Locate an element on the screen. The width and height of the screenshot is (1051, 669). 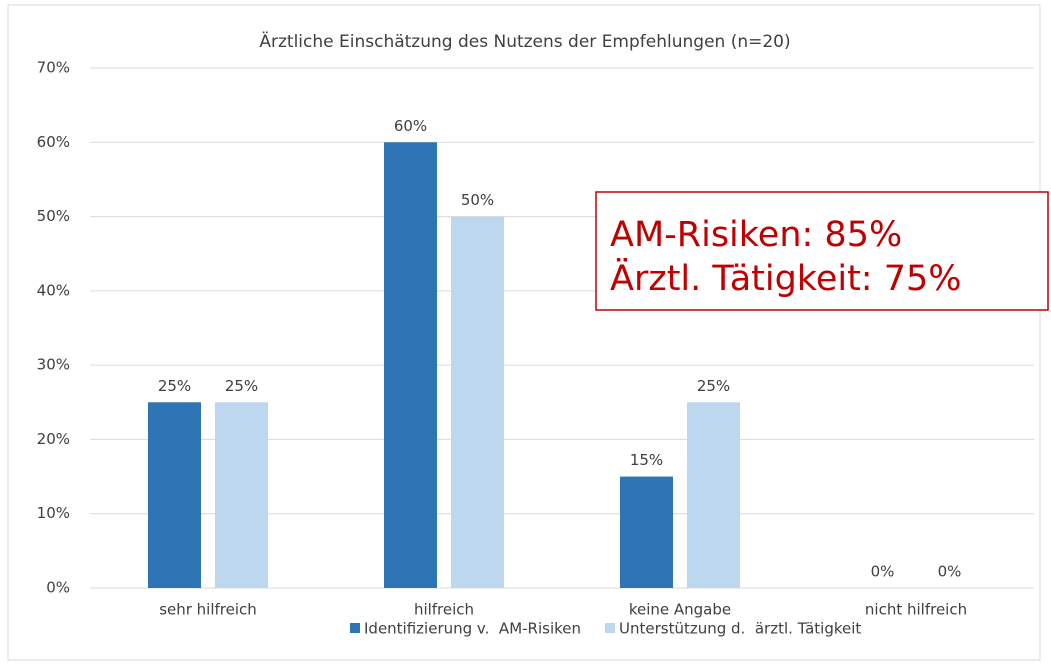
annotation-box is located at coordinates (822, 251).